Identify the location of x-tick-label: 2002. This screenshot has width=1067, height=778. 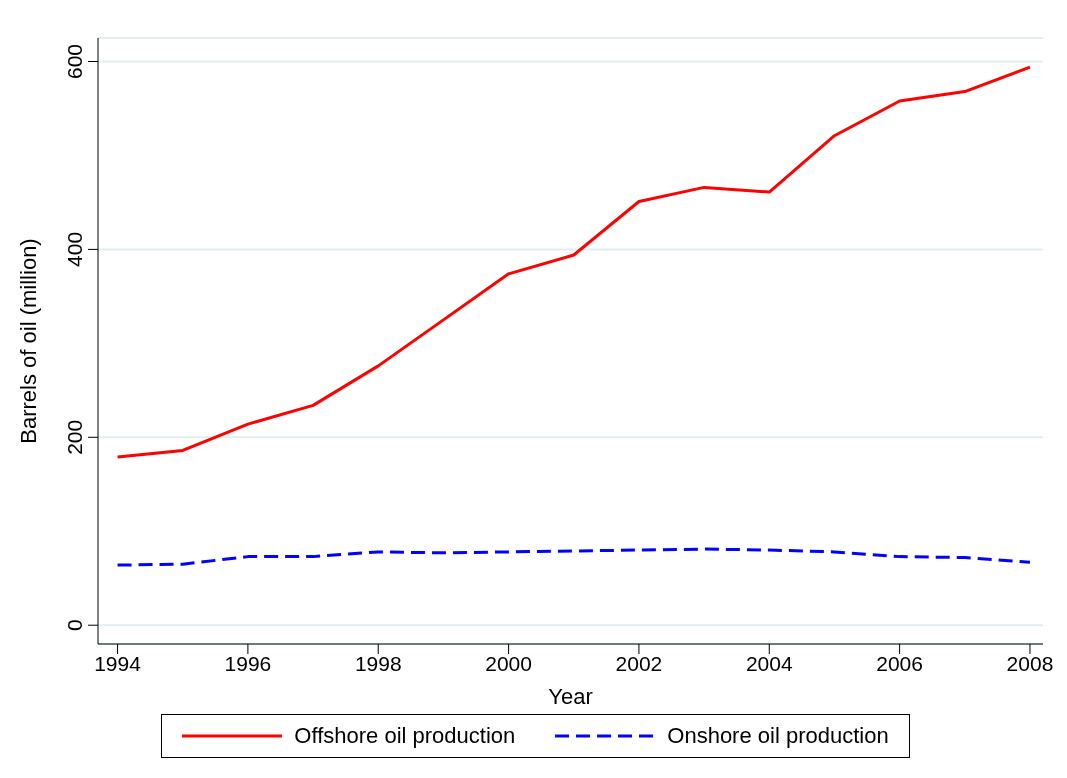
(639, 663).